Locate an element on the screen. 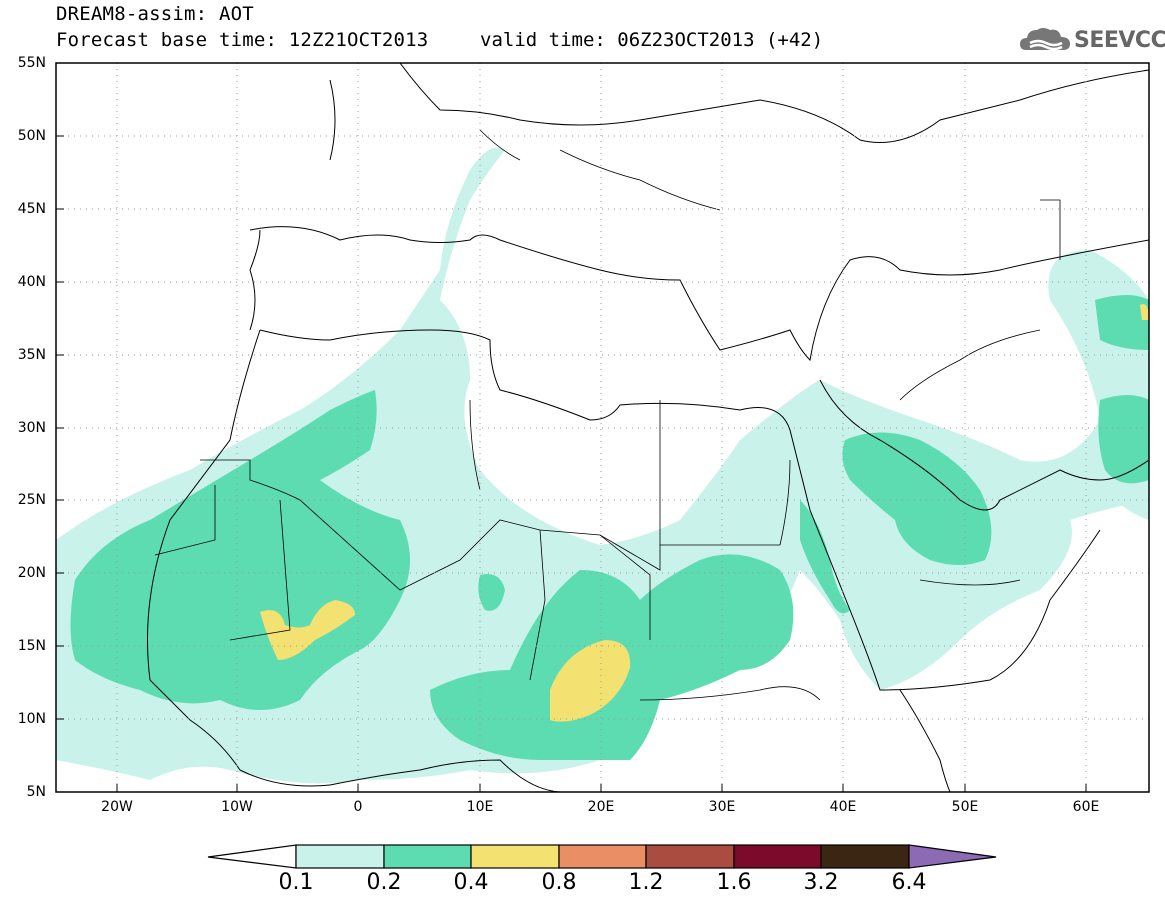 This screenshot has width=1165, height=905. lat-label: 30N is located at coordinates (31, 428).